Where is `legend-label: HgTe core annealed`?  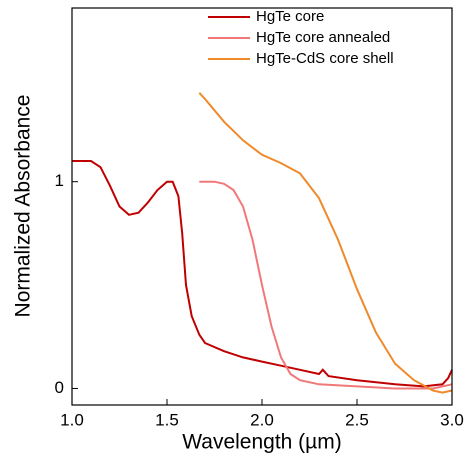
legend-label: HgTe core annealed is located at coordinates (323, 37).